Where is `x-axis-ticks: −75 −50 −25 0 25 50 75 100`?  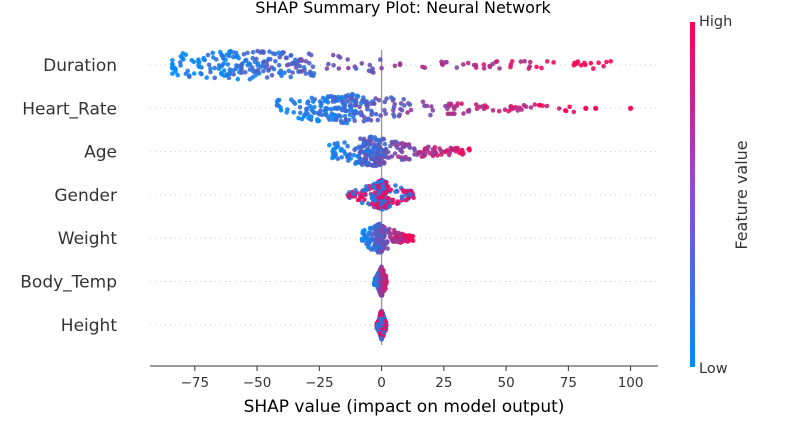 x-axis-ticks: −75 −50 −25 0 25 50 75 100 is located at coordinates (412, 378).